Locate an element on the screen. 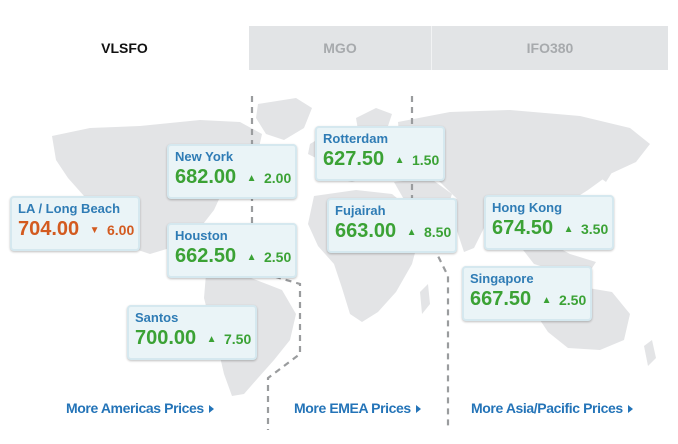  price-change: 6.00 is located at coordinates (120, 230).